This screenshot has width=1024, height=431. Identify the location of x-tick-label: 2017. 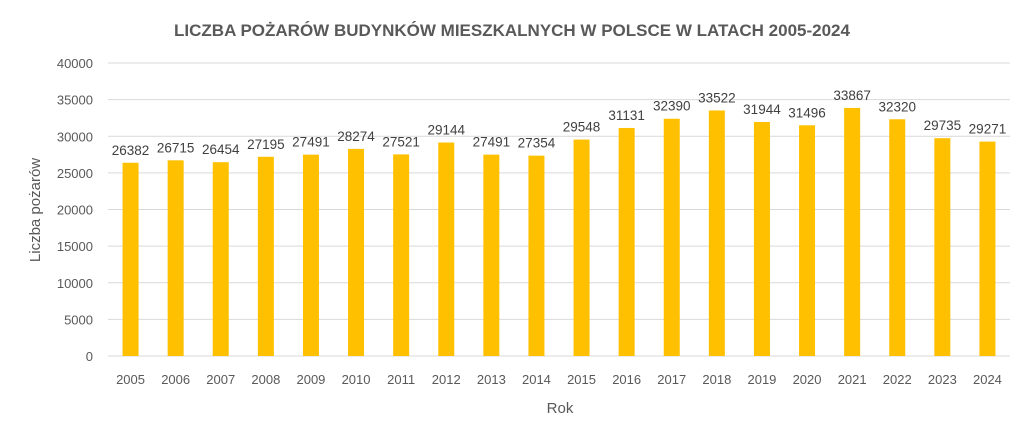
(671, 379).